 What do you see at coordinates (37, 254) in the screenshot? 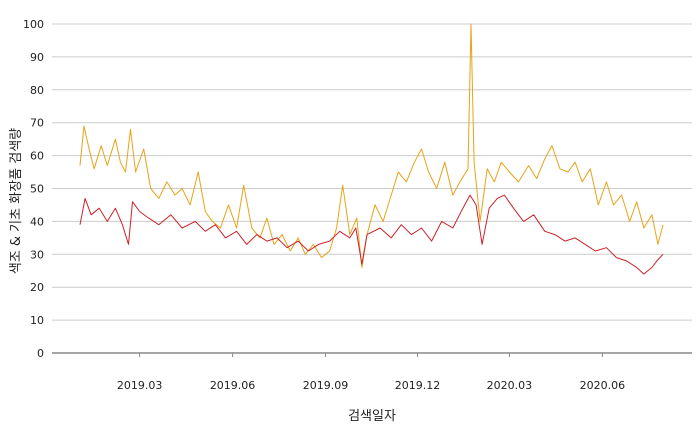
I see `y-tick-label: 30` at bounding box center [37, 254].